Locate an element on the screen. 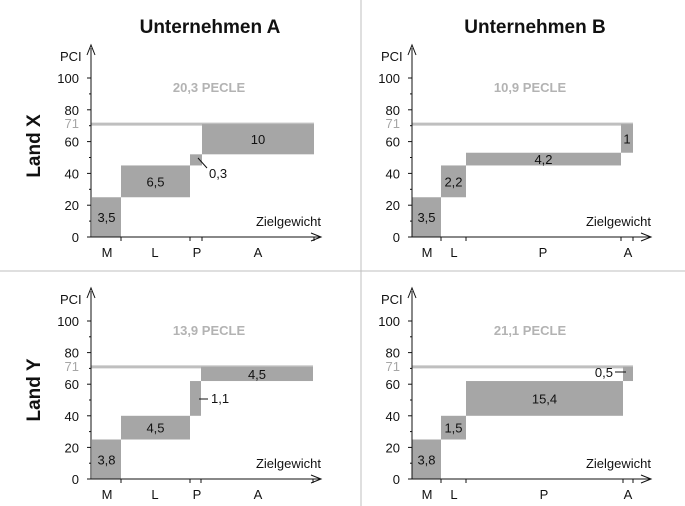  bar-label: 10 is located at coordinates (258, 139).